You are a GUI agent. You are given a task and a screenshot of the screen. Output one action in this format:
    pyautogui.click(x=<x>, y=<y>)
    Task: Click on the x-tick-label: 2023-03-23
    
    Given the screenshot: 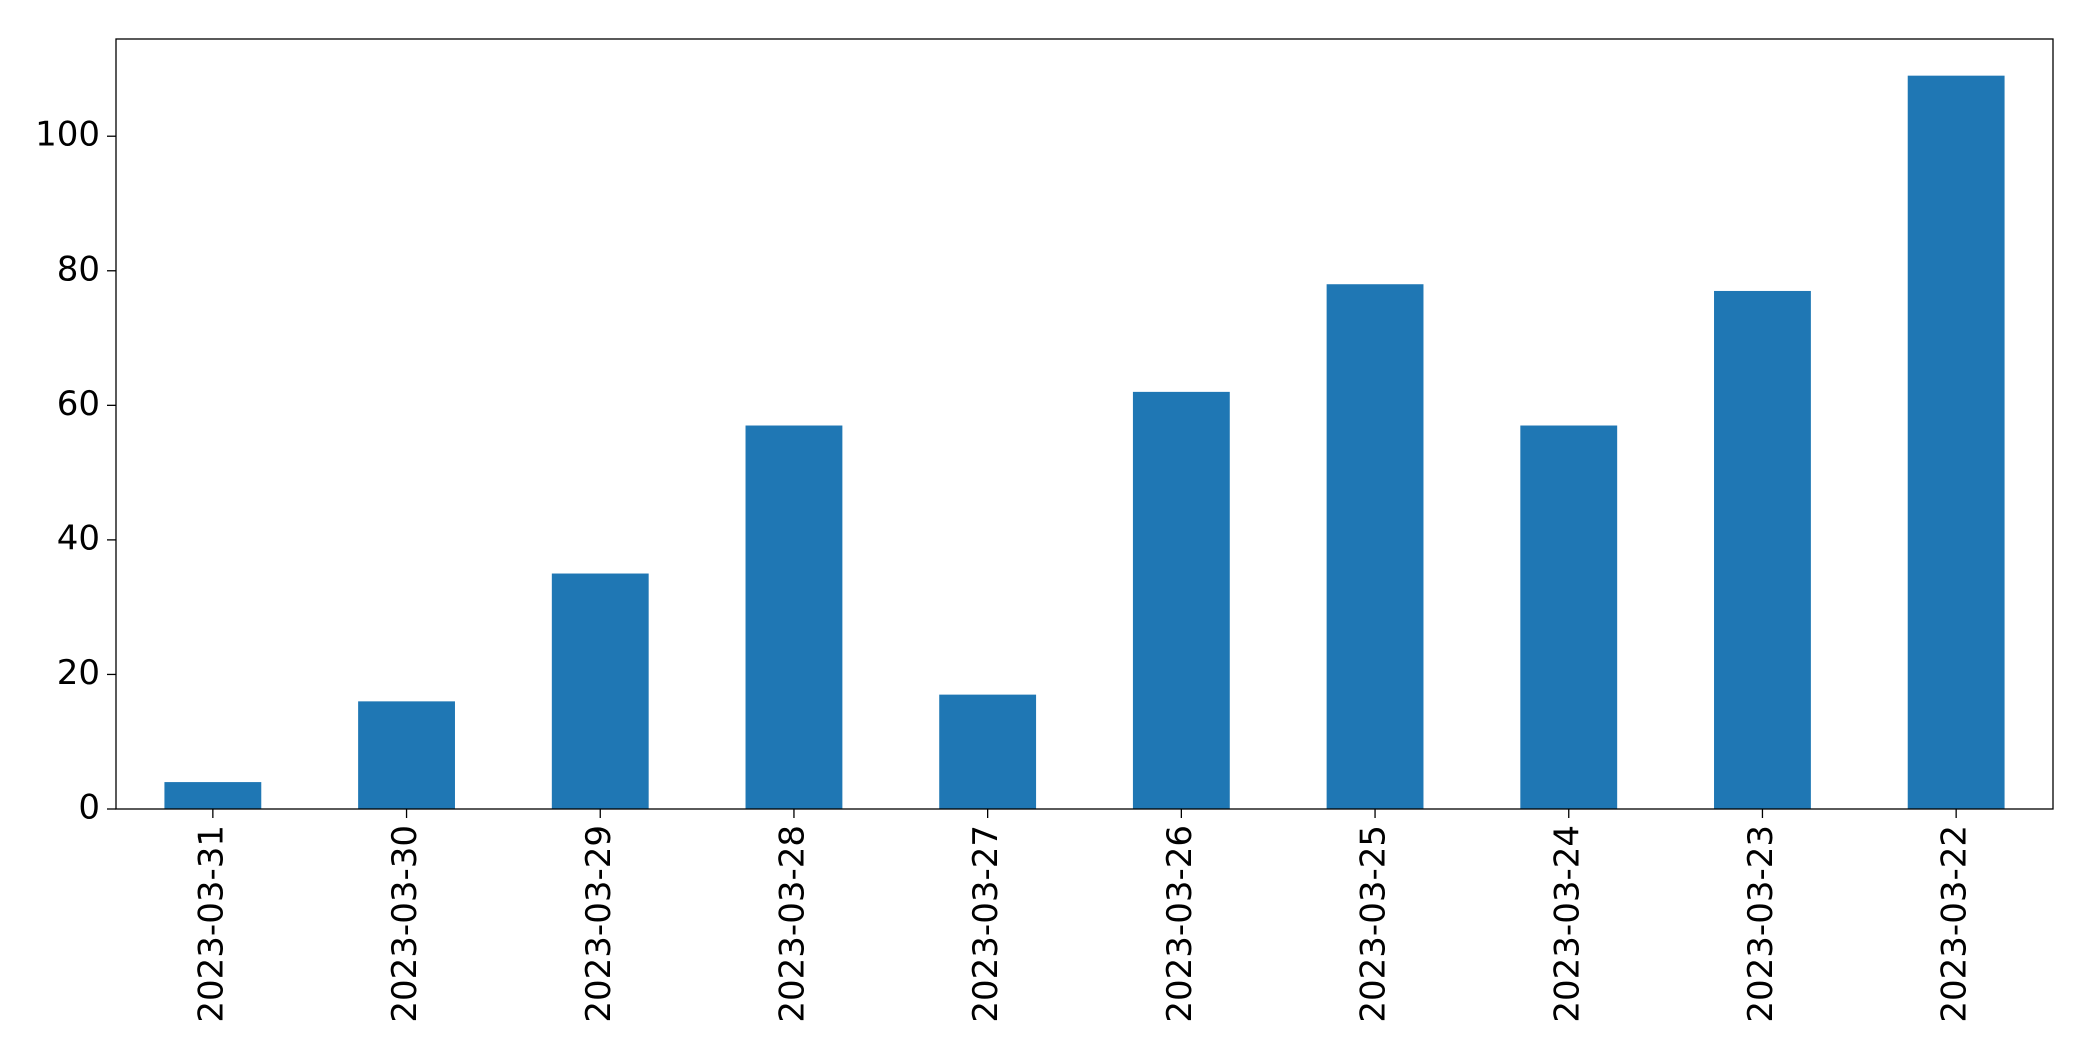 What is the action you would take?
    pyautogui.click(x=1761, y=924)
    